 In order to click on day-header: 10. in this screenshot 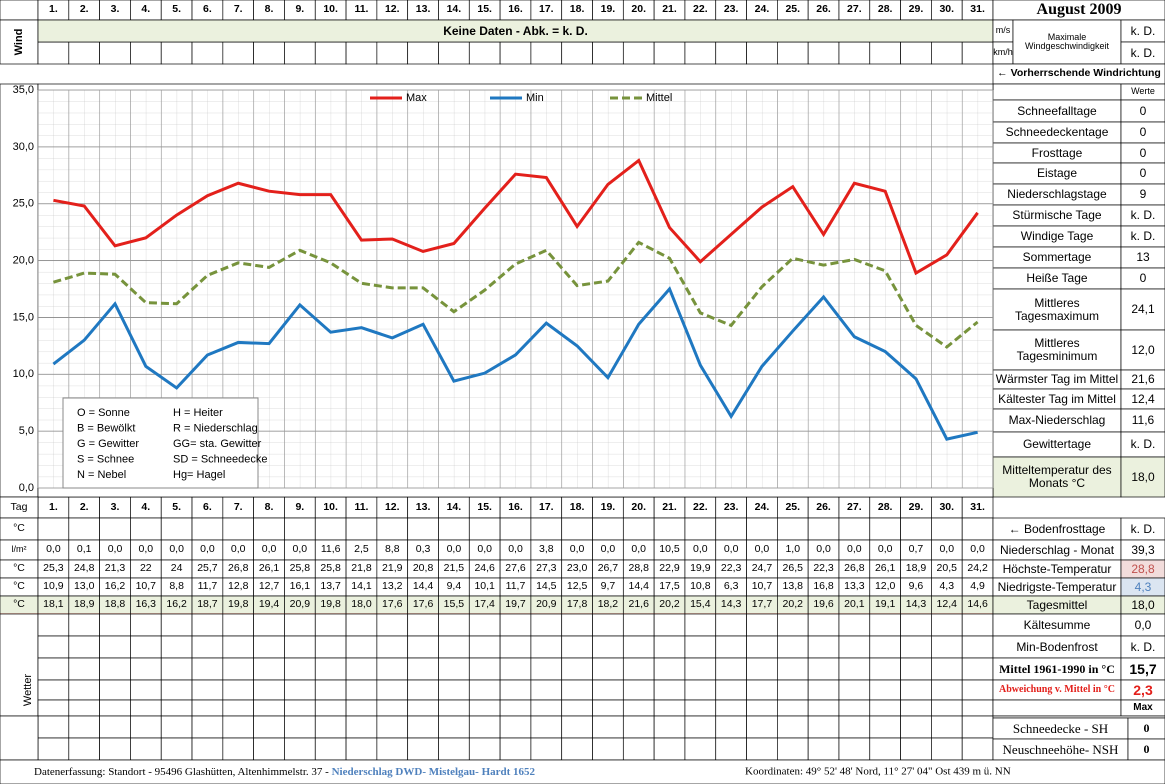, I will do `click(330, 9)`.